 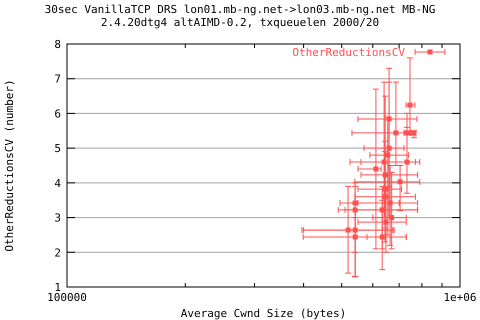 What do you see at coordinates (57, 113) in the screenshot?
I see `y-tick-label: 6` at bounding box center [57, 113].